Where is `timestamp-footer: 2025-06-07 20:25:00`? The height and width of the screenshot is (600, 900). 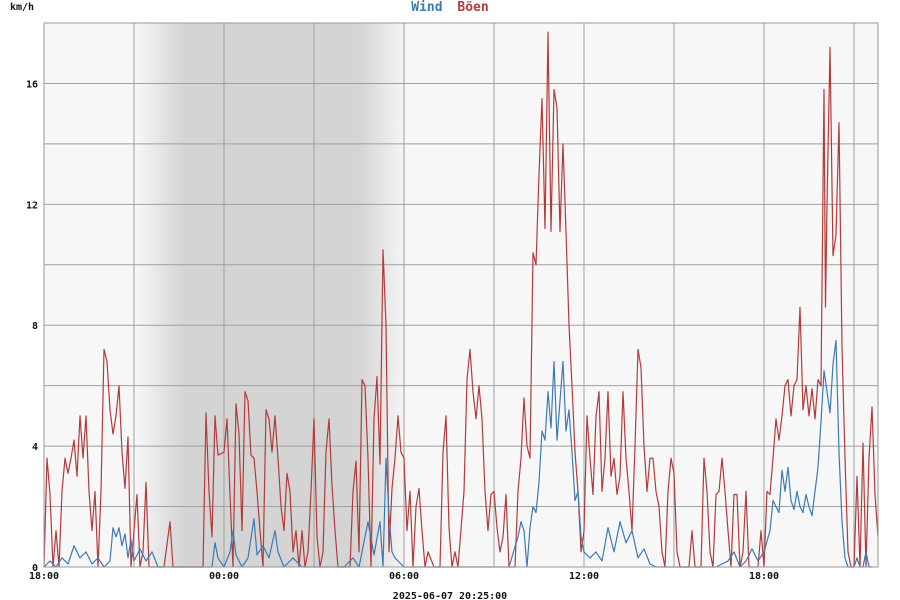
timestamp-footer: 2025-06-07 20:25:00 is located at coordinates (450, 595).